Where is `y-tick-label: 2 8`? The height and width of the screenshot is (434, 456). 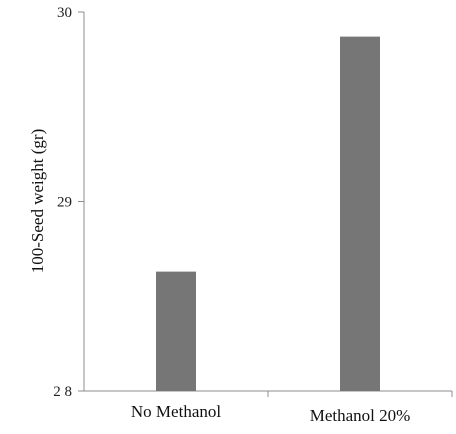 y-tick-label: 2 8 is located at coordinates (62, 392).